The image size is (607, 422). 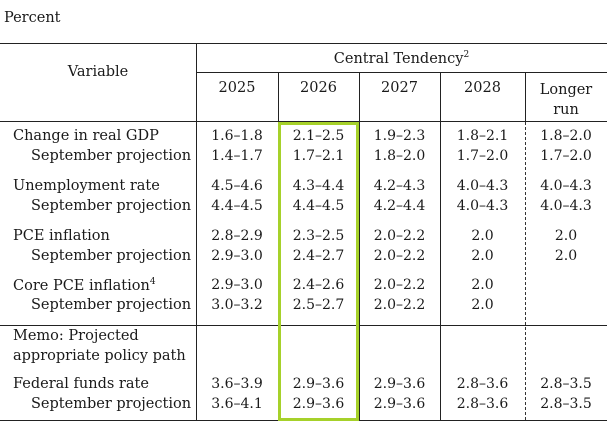 What do you see at coordinates (566, 110) in the screenshot?
I see `longer-run-header-line2: run` at bounding box center [566, 110].